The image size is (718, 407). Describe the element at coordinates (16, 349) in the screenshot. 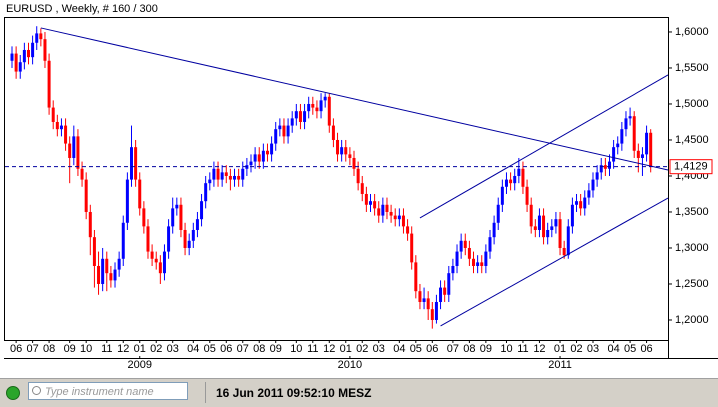

I see `x-tick-label: 06` at that location.